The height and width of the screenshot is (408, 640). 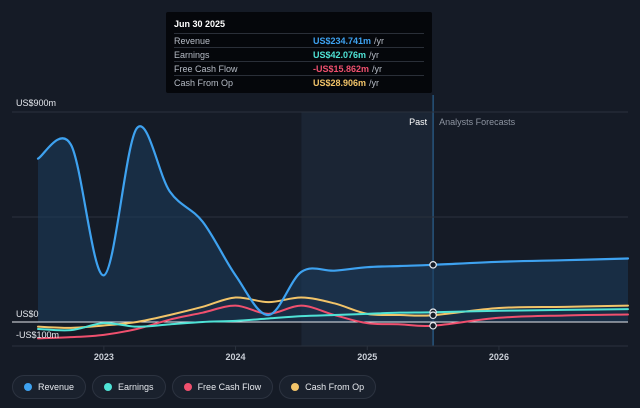 What do you see at coordinates (236, 357) in the screenshot?
I see `x-tick-label: 2024` at bounding box center [236, 357].